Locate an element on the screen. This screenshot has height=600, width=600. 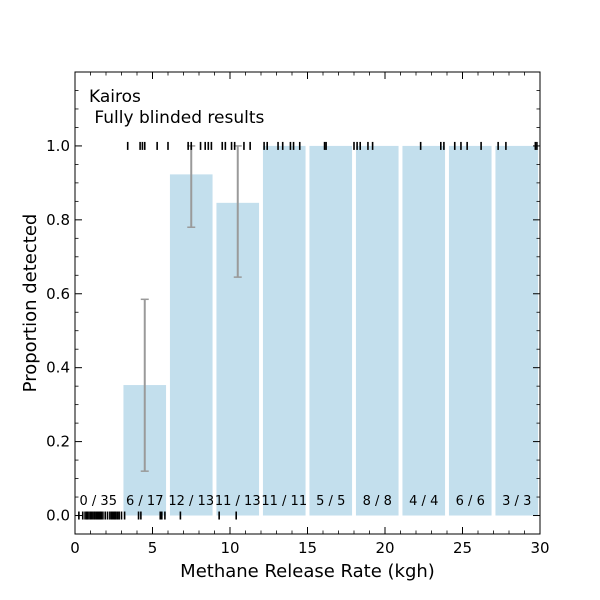
chart-title-line1: Kairos is located at coordinates (115, 97).